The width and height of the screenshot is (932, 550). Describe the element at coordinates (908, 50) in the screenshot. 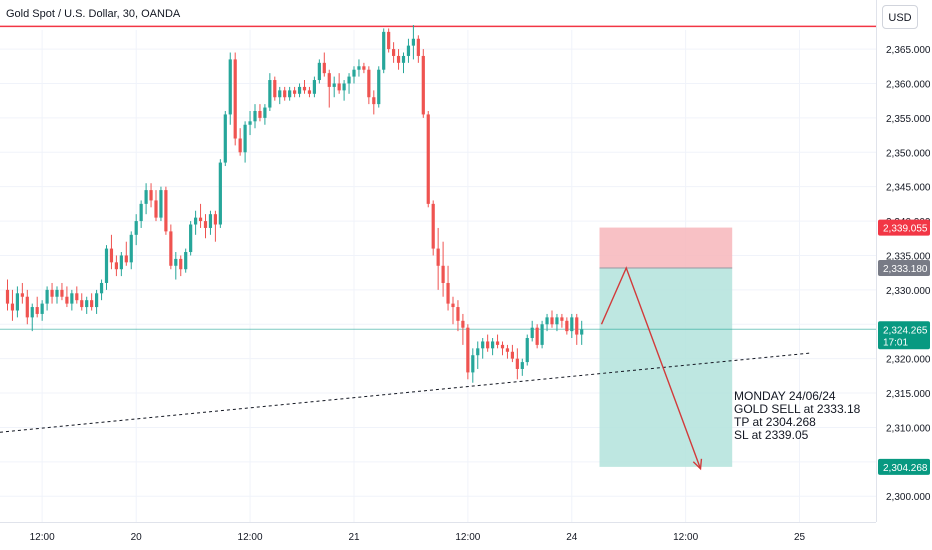

I see `y-tick-label: 2,365.000` at that location.